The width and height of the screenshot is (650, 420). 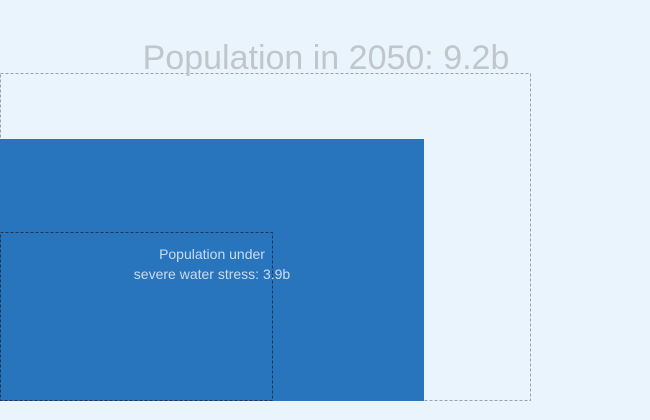 What do you see at coordinates (212, 274) in the screenshot?
I see `inner-label-line: severe water stress: 3.9b` at bounding box center [212, 274].